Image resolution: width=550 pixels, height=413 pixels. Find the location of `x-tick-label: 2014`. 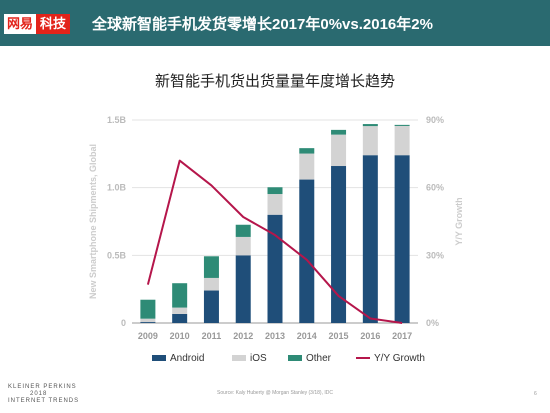

x-tick-label: 2014 is located at coordinates (307, 336).